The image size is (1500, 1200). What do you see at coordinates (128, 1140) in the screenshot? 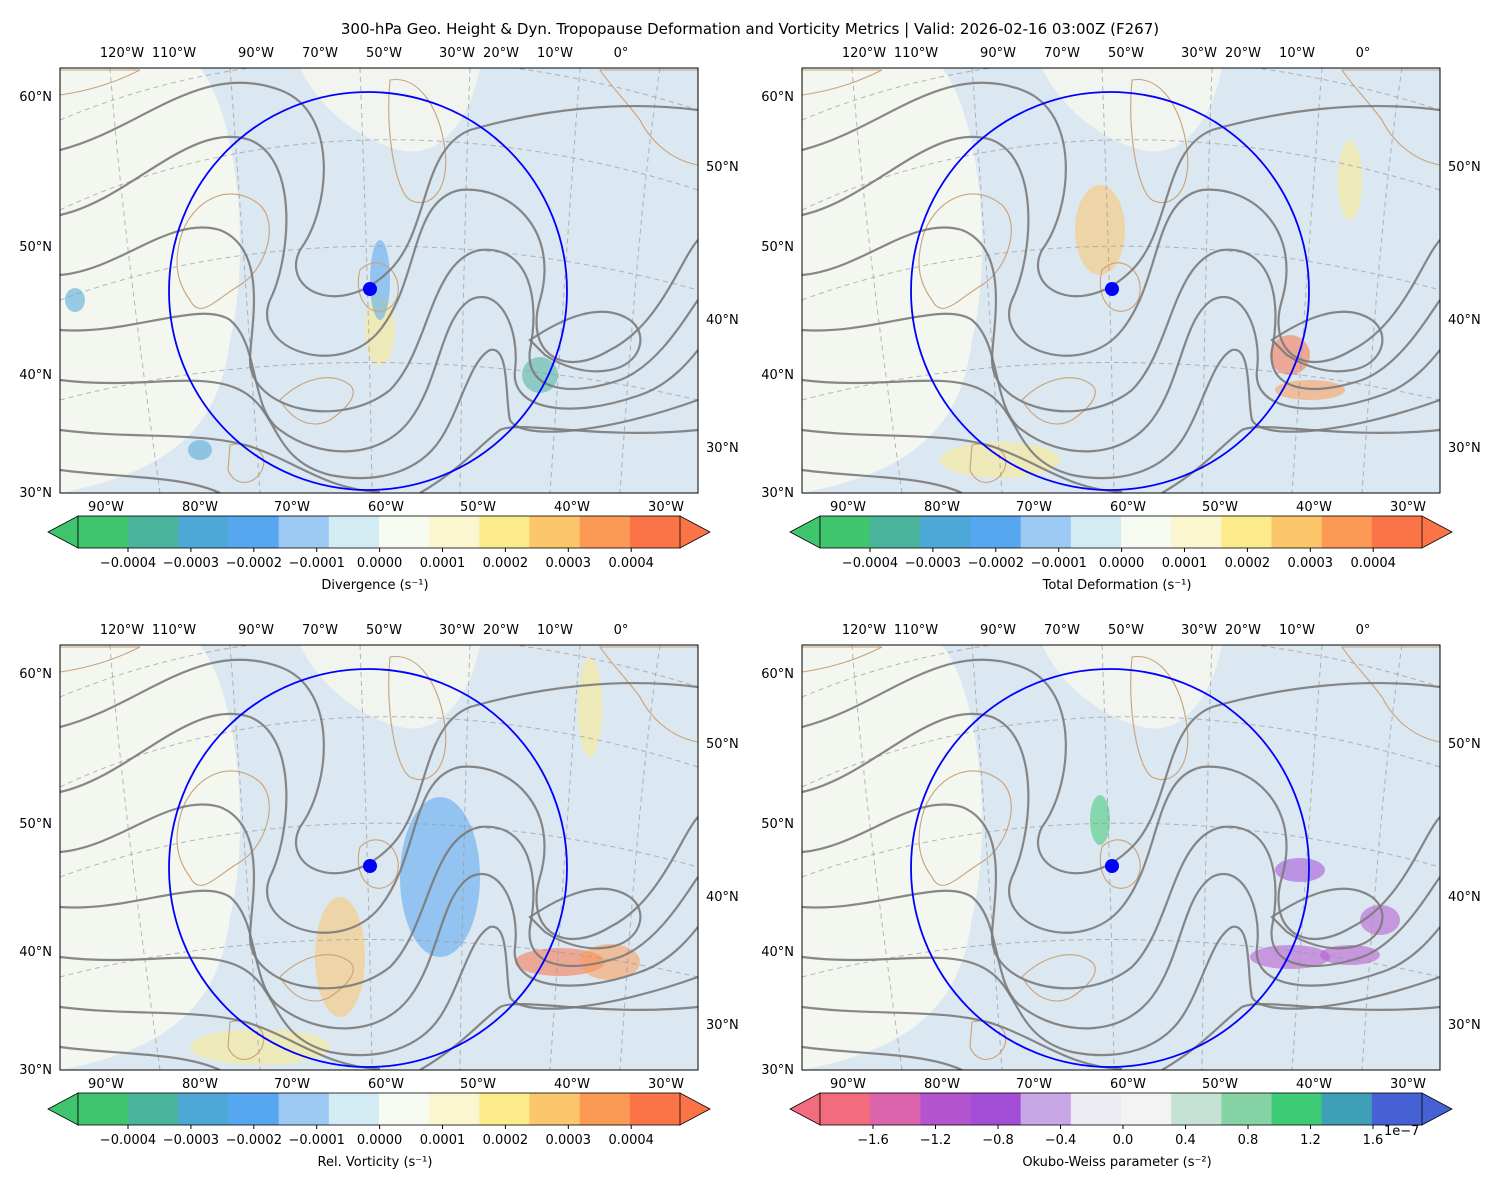
I see `colorbar-tick-label: −0.0004` at bounding box center [128, 1140].